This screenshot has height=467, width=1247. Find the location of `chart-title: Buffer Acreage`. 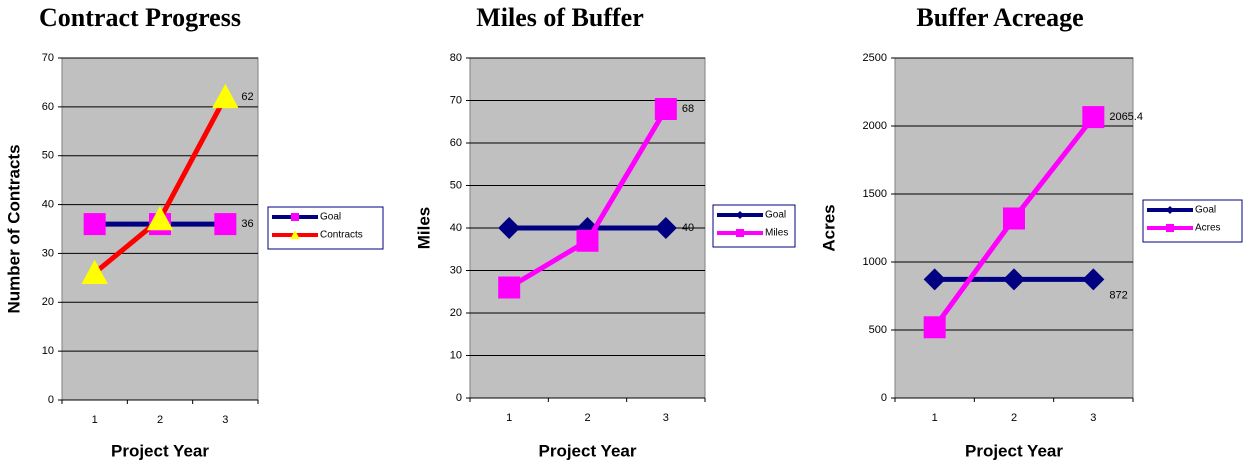

chart-title: Buffer Acreage is located at coordinates (999, 17).